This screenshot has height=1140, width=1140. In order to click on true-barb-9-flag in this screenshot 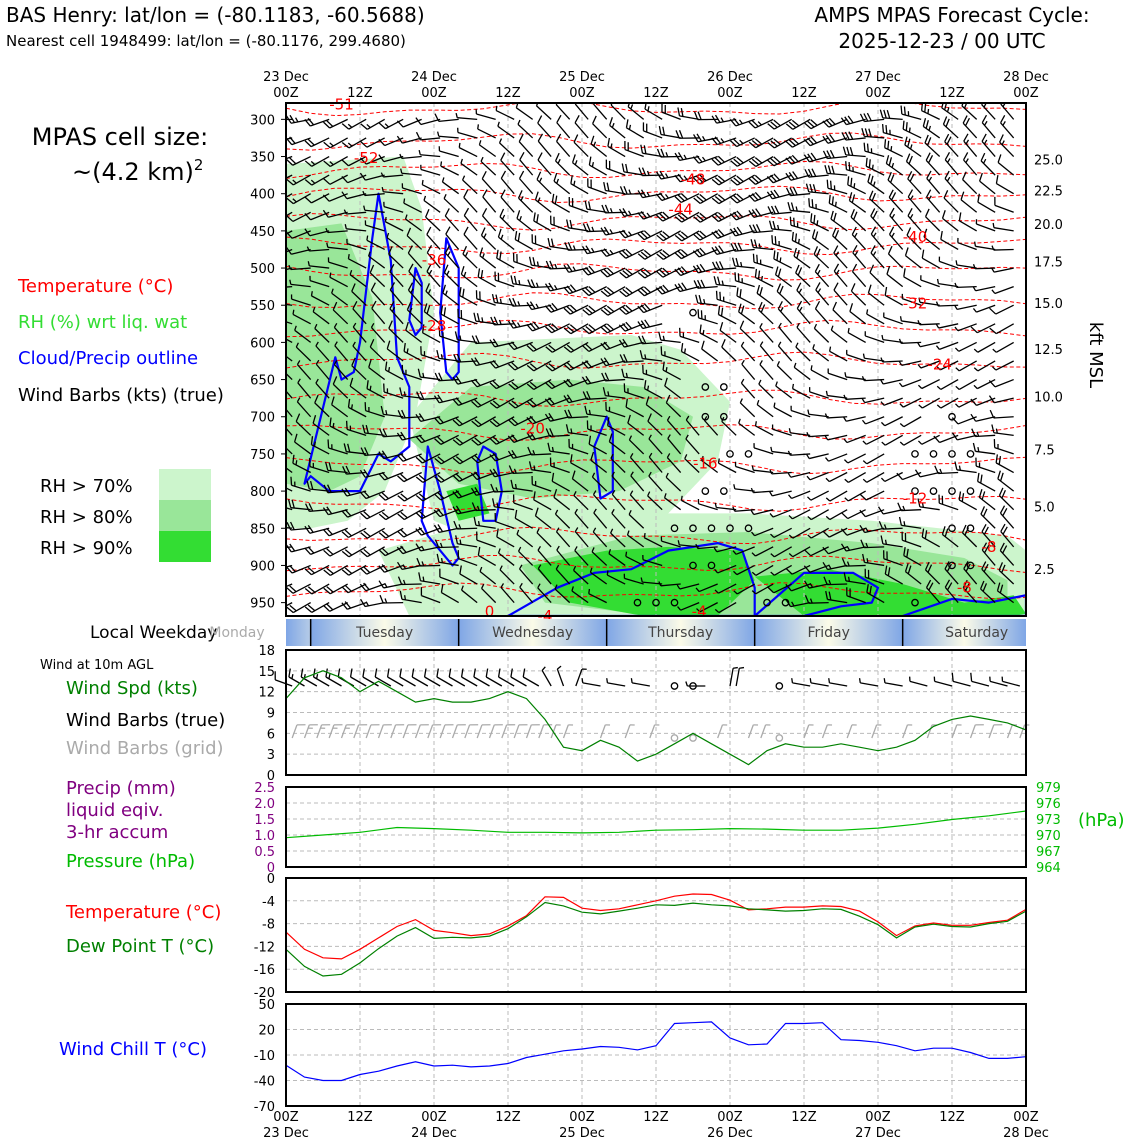, I will do `click(388, 673)`.